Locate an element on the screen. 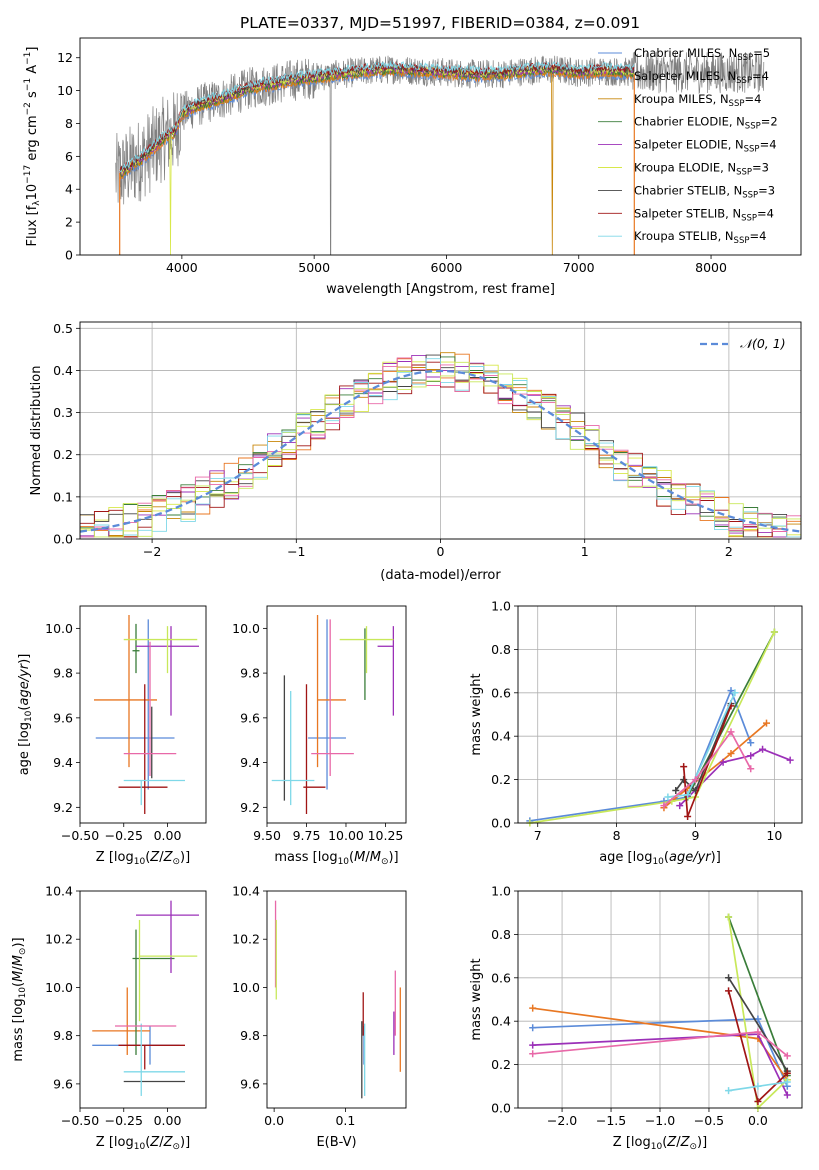  legend-entry: Kroupa STELIB, NSSP=4 is located at coordinates (700, 237).